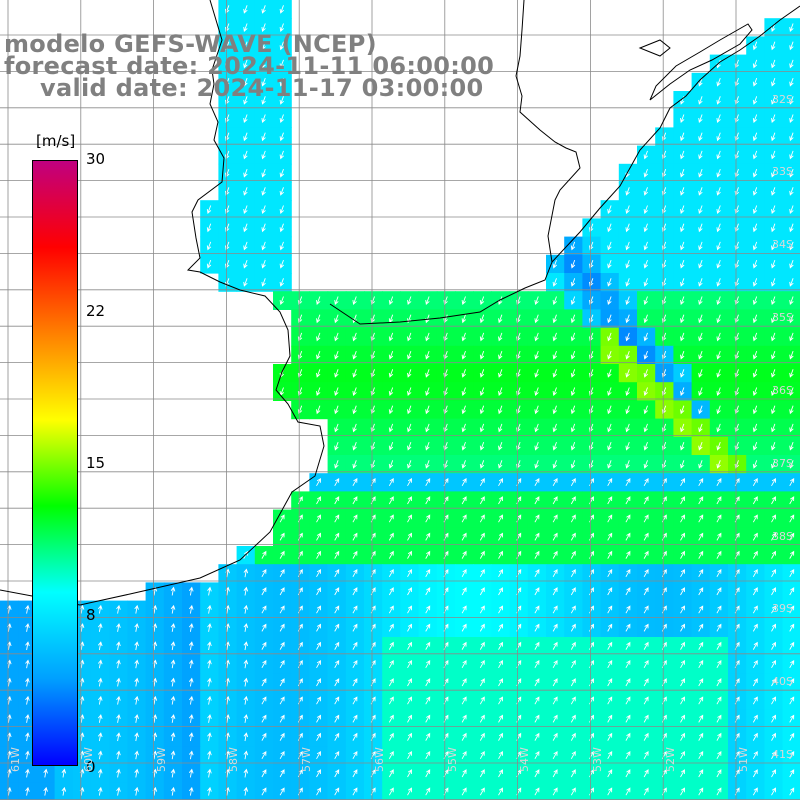 The image size is (800, 800). Describe the element at coordinates (791, 791) in the screenshot. I see `wind-cell` at that location.